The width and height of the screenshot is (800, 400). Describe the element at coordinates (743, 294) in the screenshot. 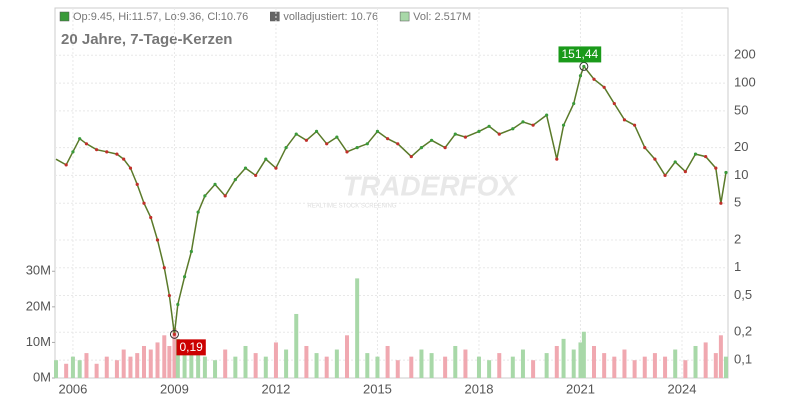

I see `y-tick-label: 0,5` at that location.